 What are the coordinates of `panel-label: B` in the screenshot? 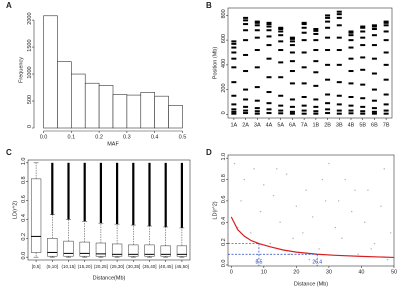 It's located at (209, 5).